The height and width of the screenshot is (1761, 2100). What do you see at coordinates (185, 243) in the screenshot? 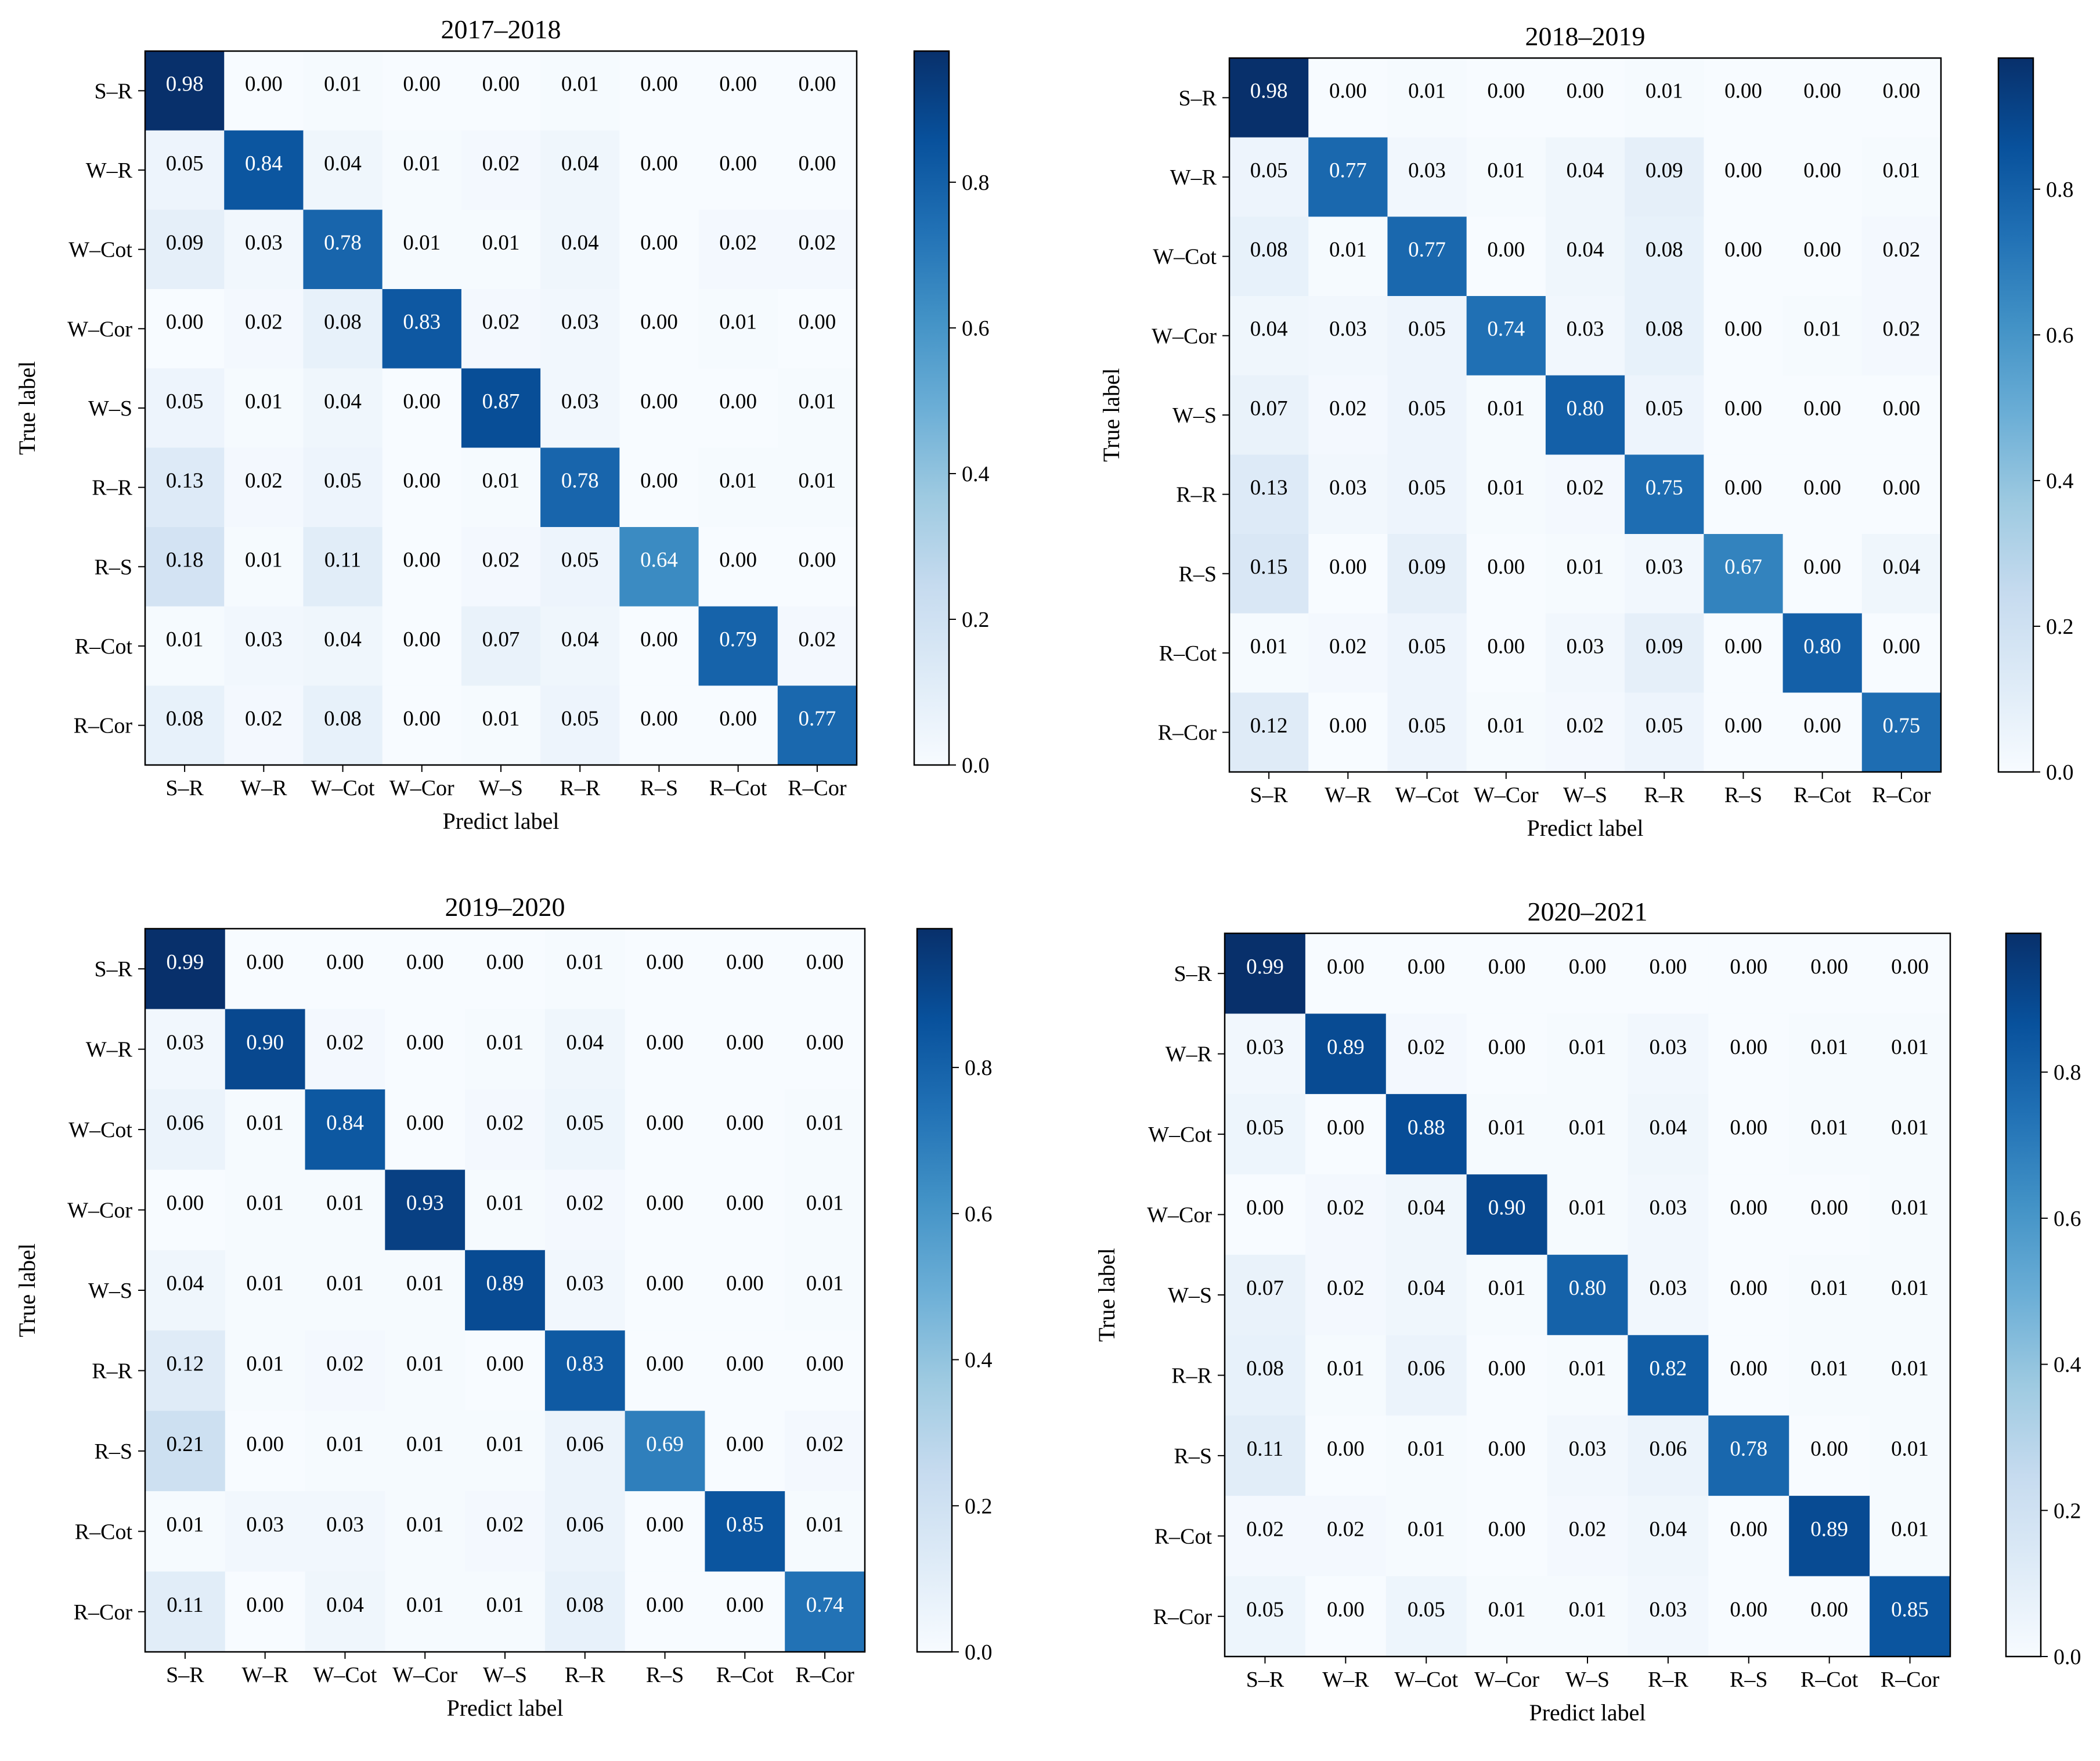
I see `cell-value-label: 0.09` at bounding box center [185, 243].